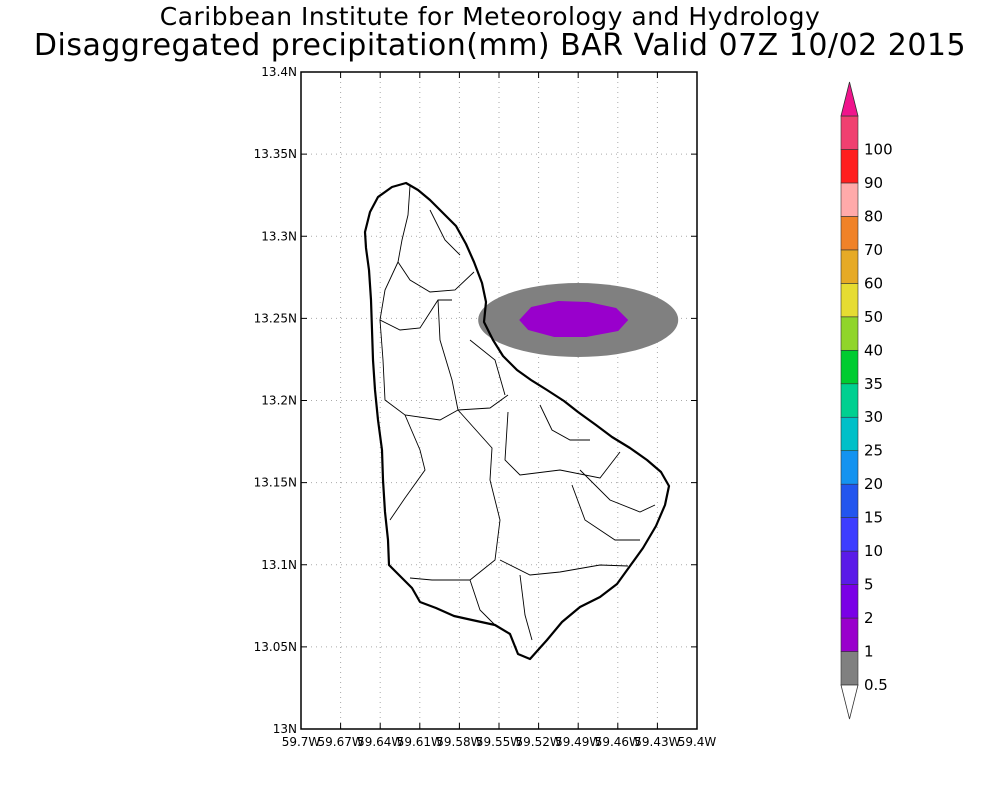 The image size is (1000, 800). What do you see at coordinates (499, 742) in the screenshot?
I see `lon-tick-label: 59.55W` at bounding box center [499, 742].